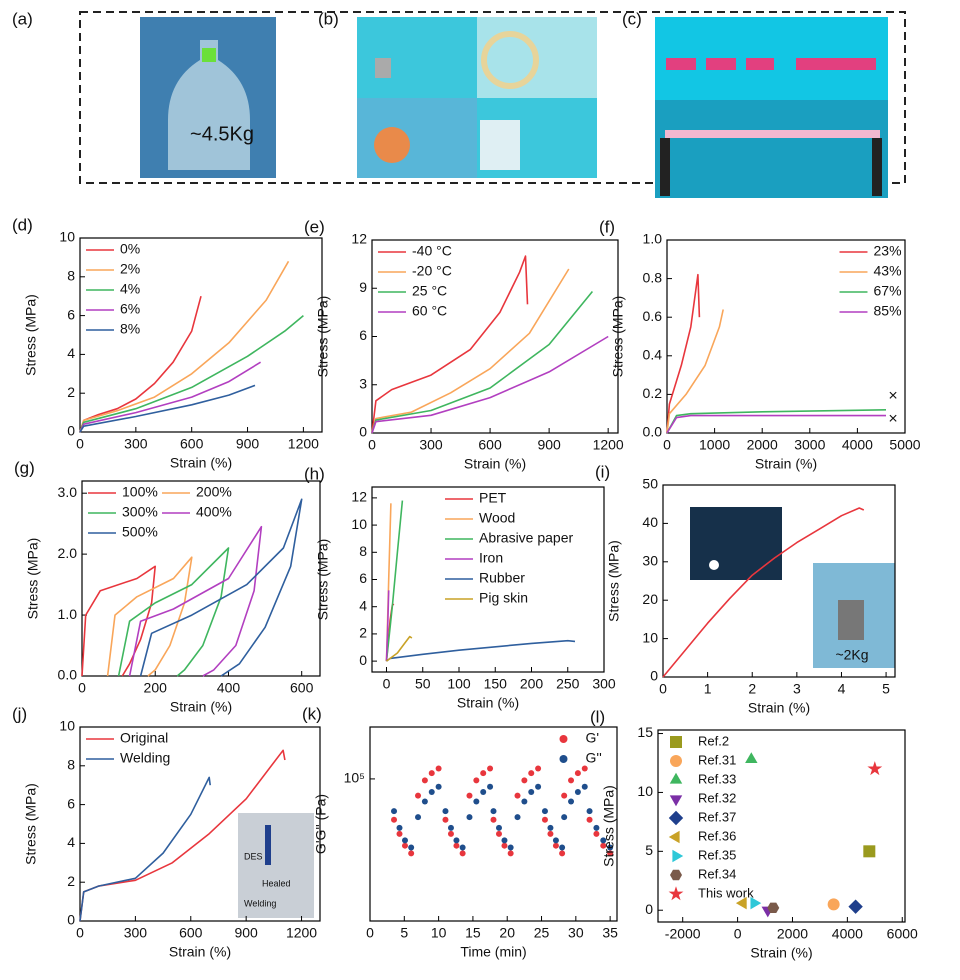 The height and width of the screenshot is (980, 960). I want to click on x-tick-label: 600, so click(302, 688).